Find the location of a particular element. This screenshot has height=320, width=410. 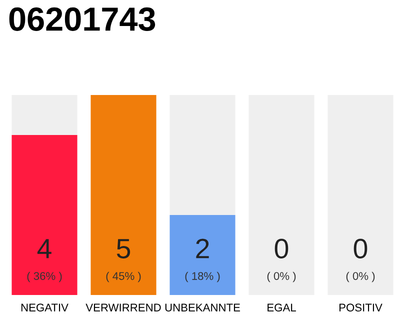

annotation: ( 45% ) is located at coordinates (123, 277).